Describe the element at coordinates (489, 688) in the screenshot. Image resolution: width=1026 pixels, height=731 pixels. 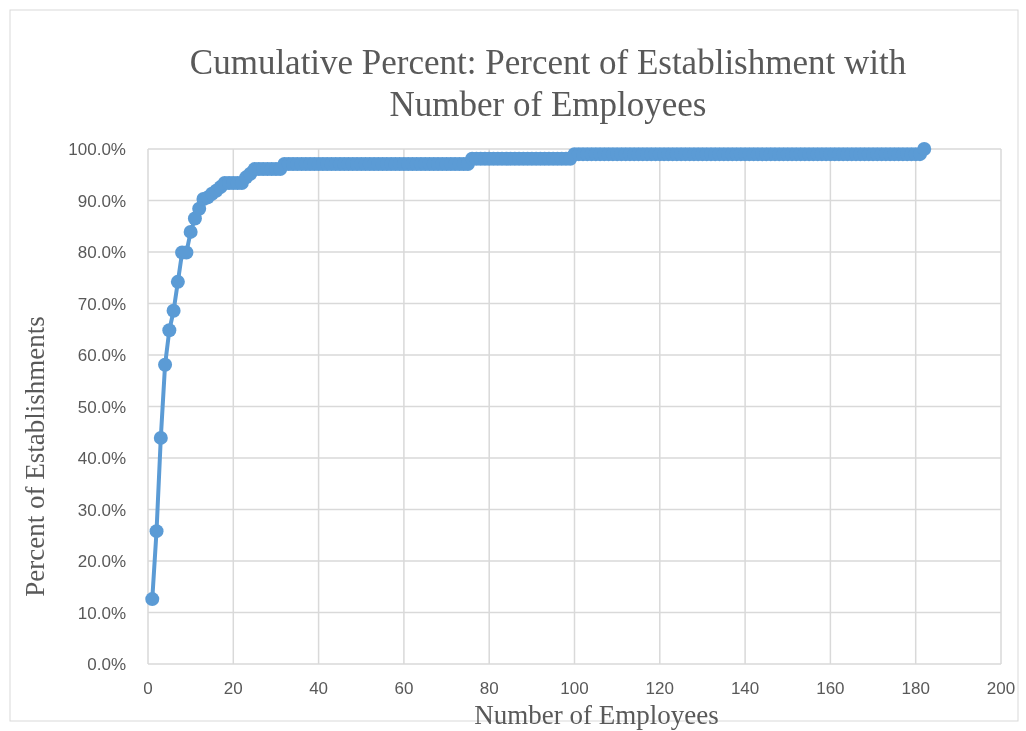
I see `x-tick-label: 80` at that location.